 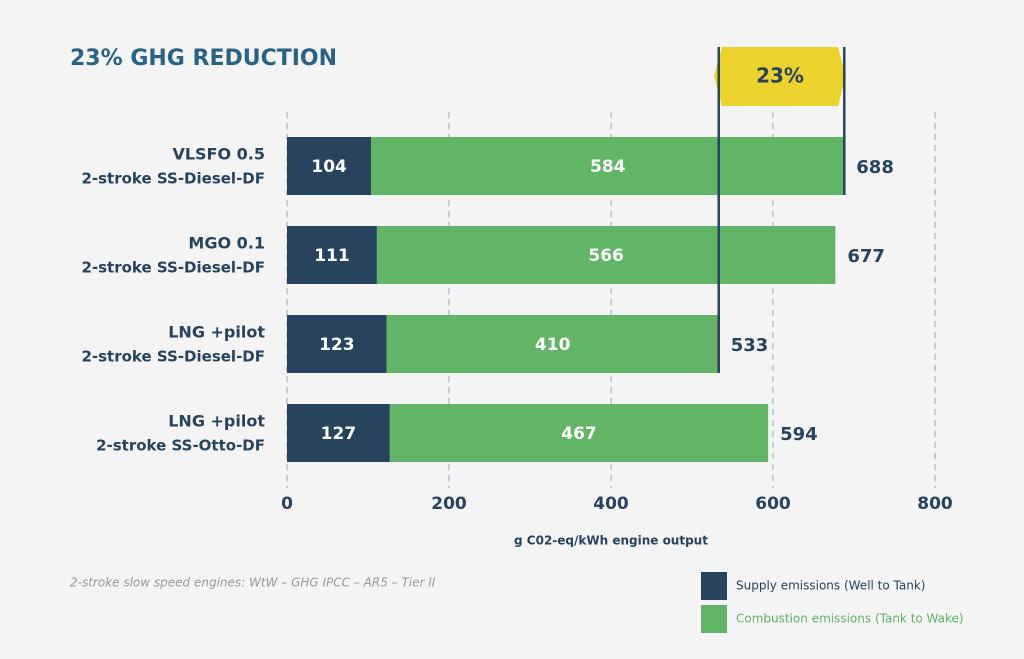 I want to click on data-label: 111, so click(x=332, y=256).